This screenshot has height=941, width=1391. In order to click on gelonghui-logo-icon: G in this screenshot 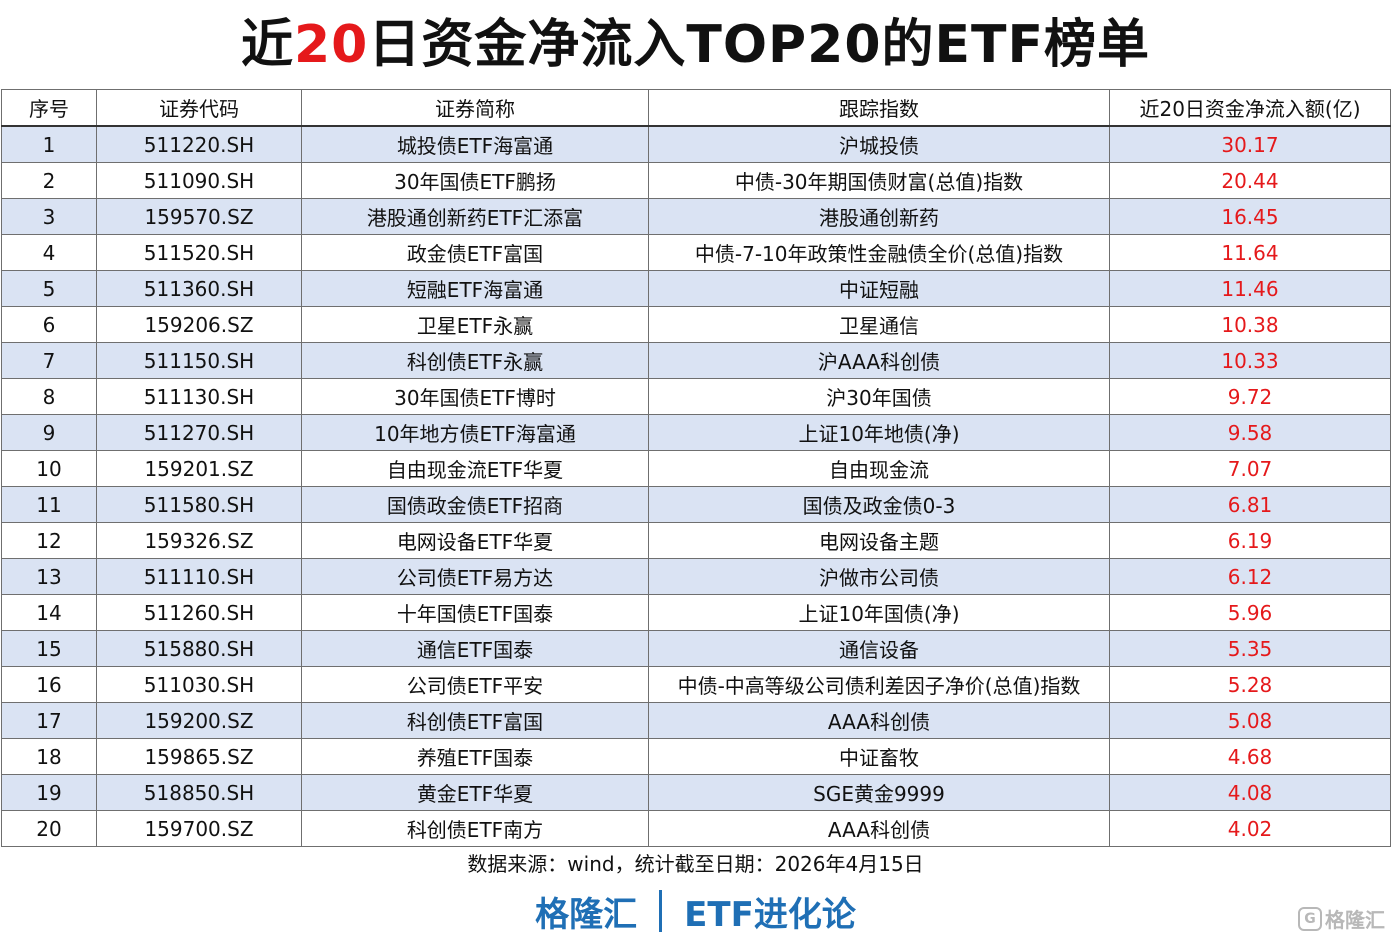, I will do `click(1310, 918)`.